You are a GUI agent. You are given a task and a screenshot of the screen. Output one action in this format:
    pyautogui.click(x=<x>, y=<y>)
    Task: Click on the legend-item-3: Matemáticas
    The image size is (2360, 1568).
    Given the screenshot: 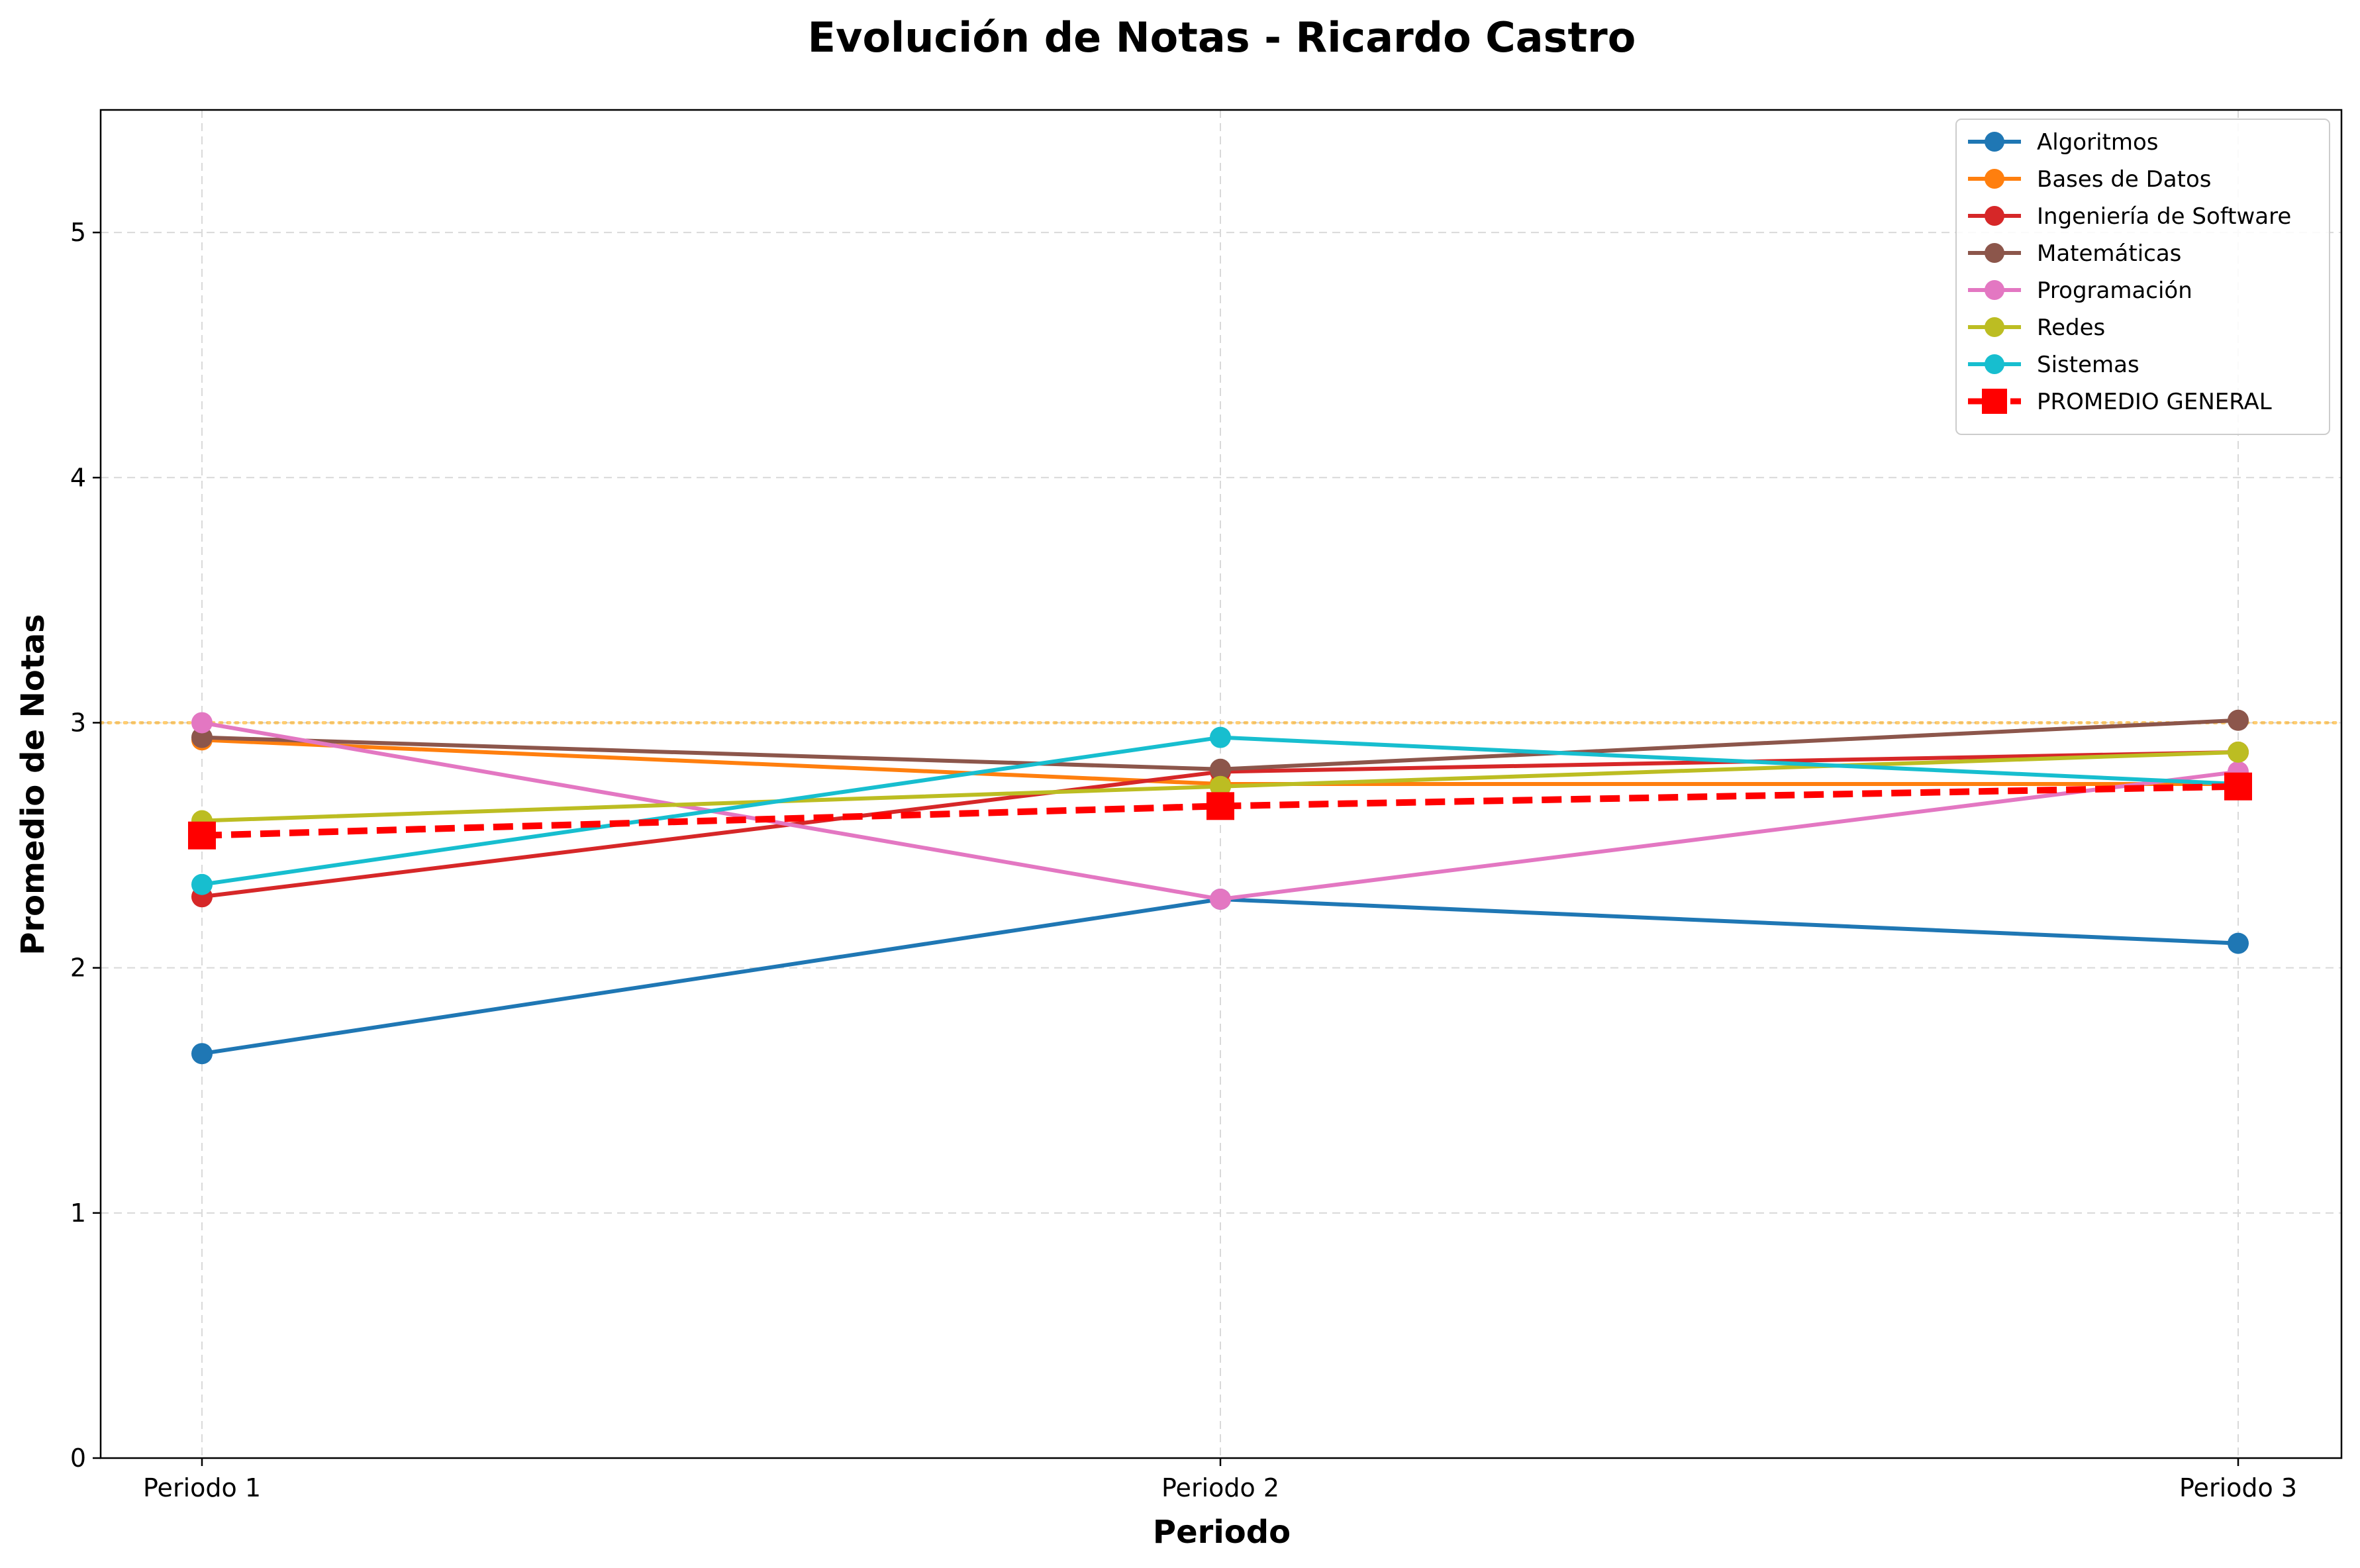 What is the action you would take?
    pyautogui.click(x=2074, y=253)
    